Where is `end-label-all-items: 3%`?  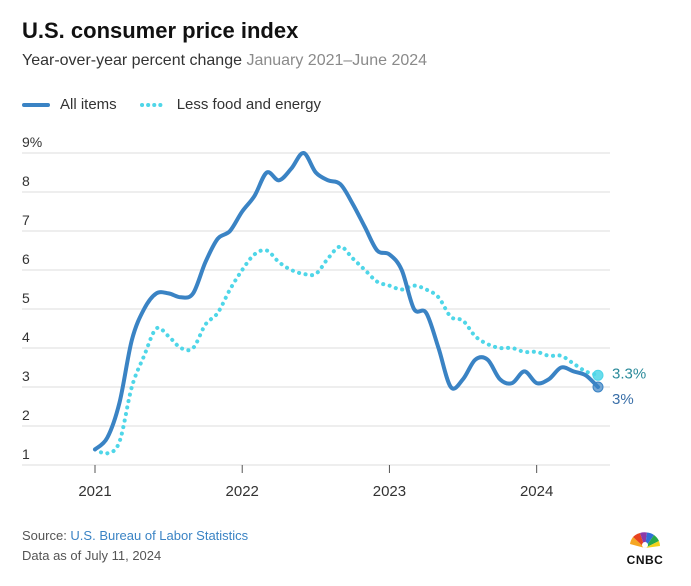 end-label-all-items: 3% is located at coordinates (623, 399).